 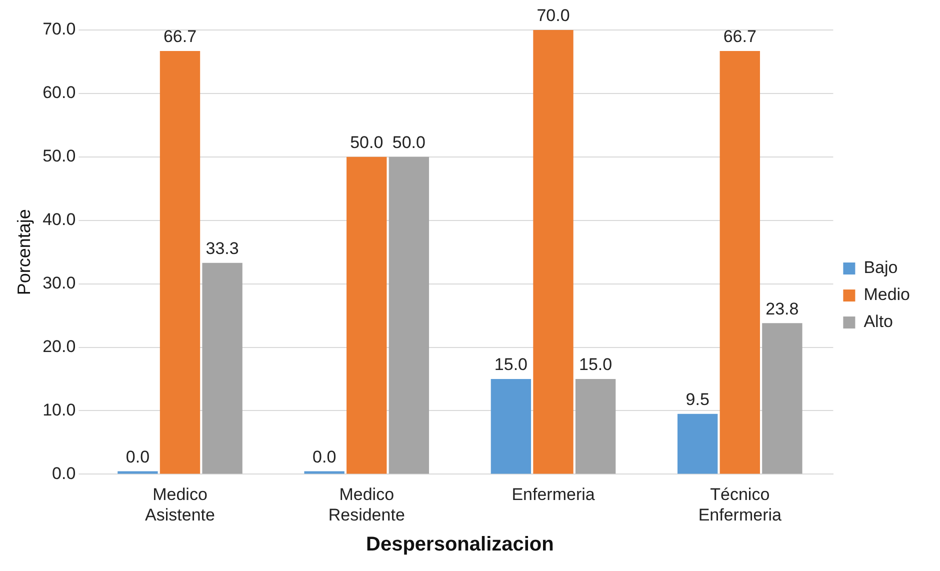 I want to click on x-tick-label: Medico Asistente, so click(x=180, y=504).